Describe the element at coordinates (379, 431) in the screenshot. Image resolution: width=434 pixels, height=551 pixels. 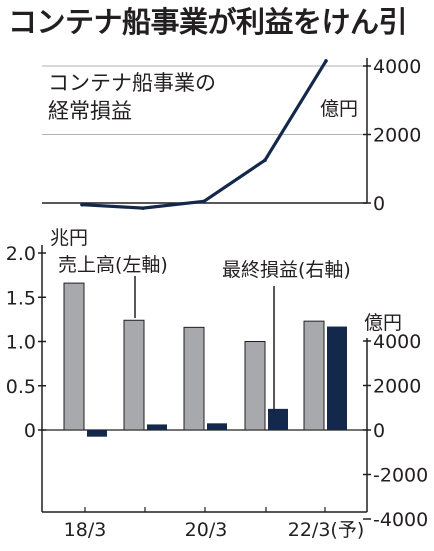
I see `right-axis-tick-label: 0` at that location.